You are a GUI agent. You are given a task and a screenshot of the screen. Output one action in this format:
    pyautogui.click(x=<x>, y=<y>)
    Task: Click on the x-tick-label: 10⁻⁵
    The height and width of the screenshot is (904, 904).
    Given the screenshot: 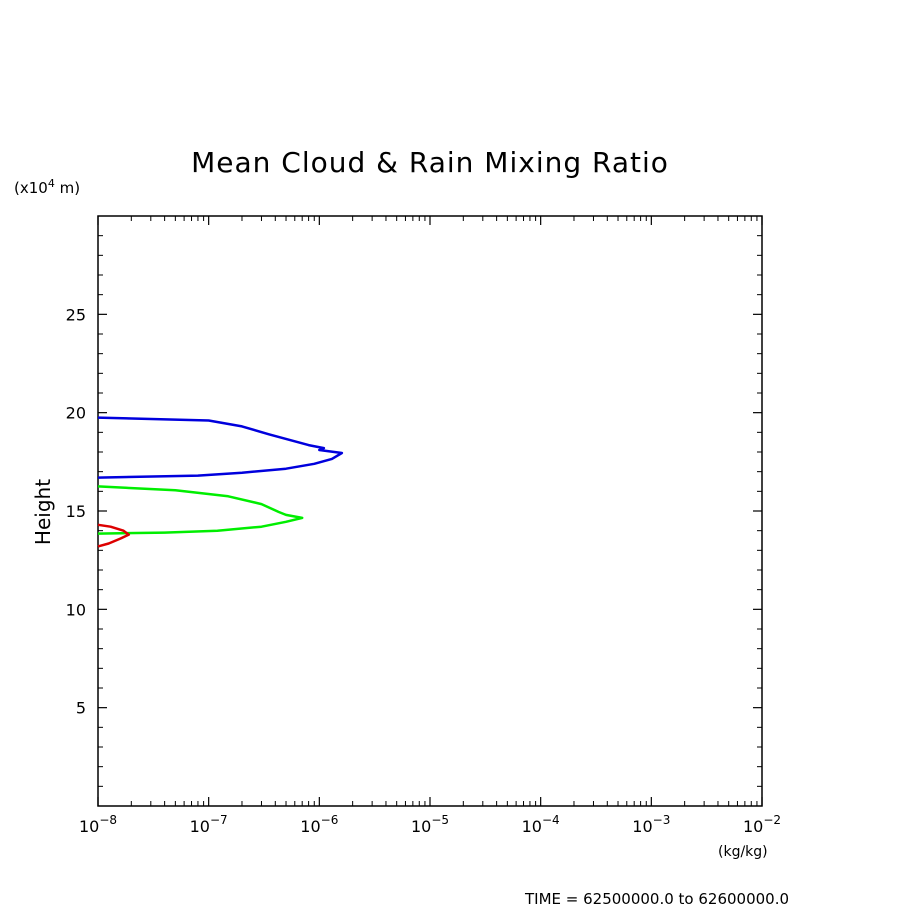 What is the action you would take?
    pyautogui.click(x=430, y=824)
    